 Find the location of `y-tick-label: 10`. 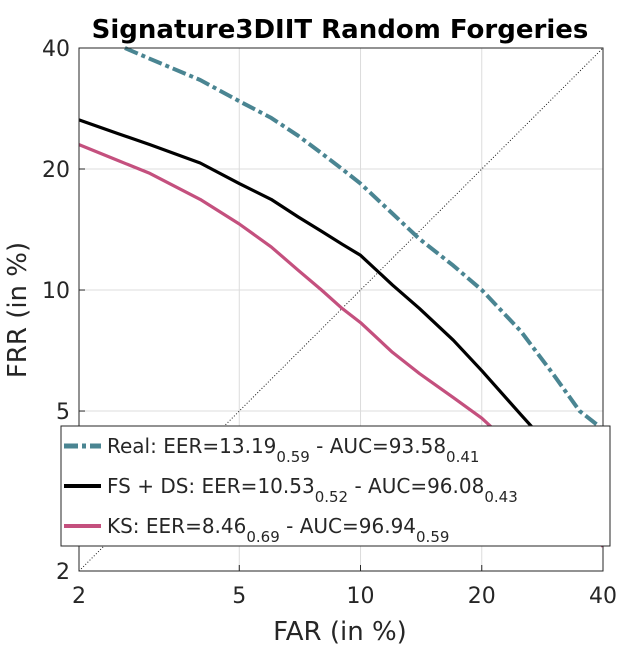

y-tick-label: 10 is located at coordinates (56, 291).